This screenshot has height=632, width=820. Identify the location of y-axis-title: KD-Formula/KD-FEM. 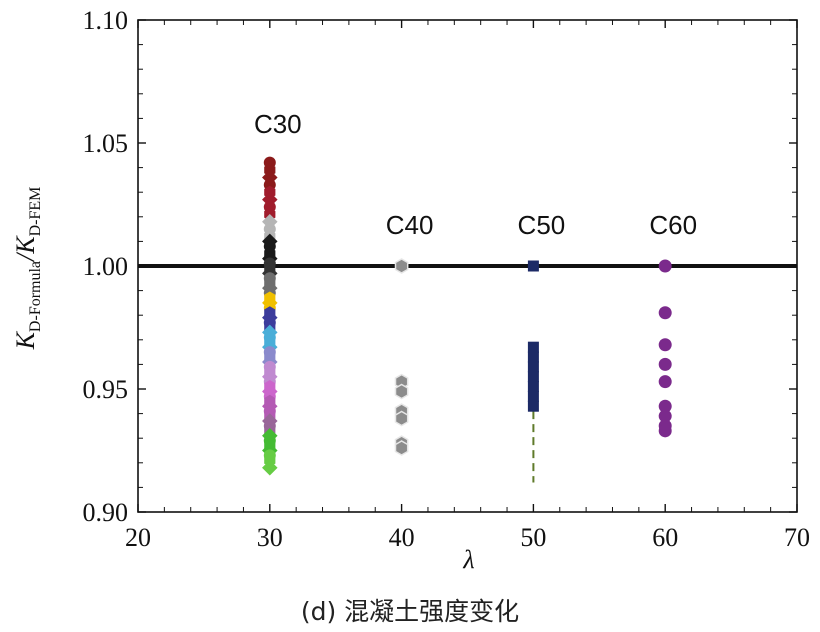
(27, 269).